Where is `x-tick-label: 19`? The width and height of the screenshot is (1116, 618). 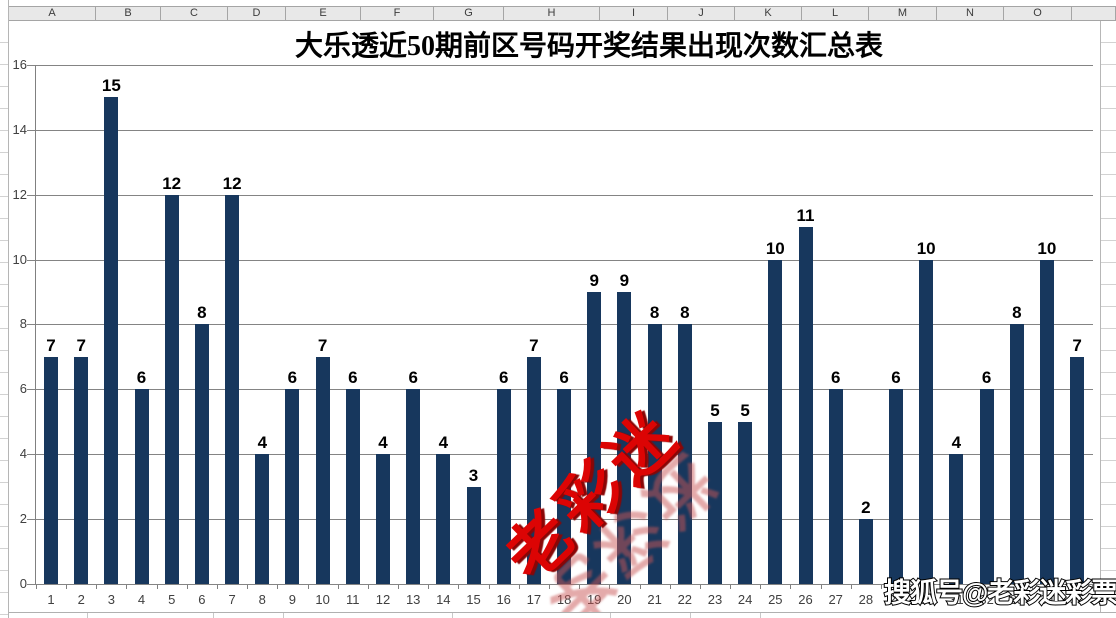 x-tick-label: 19 is located at coordinates (594, 599).